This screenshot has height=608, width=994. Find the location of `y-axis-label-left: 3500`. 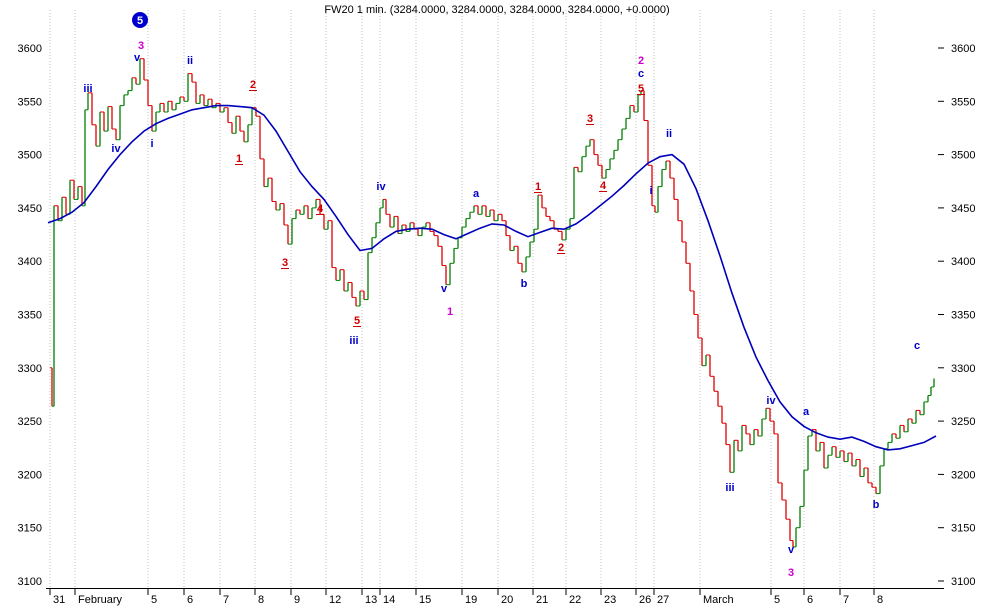

y-axis-label-left: 3500 is located at coordinates (30, 156).